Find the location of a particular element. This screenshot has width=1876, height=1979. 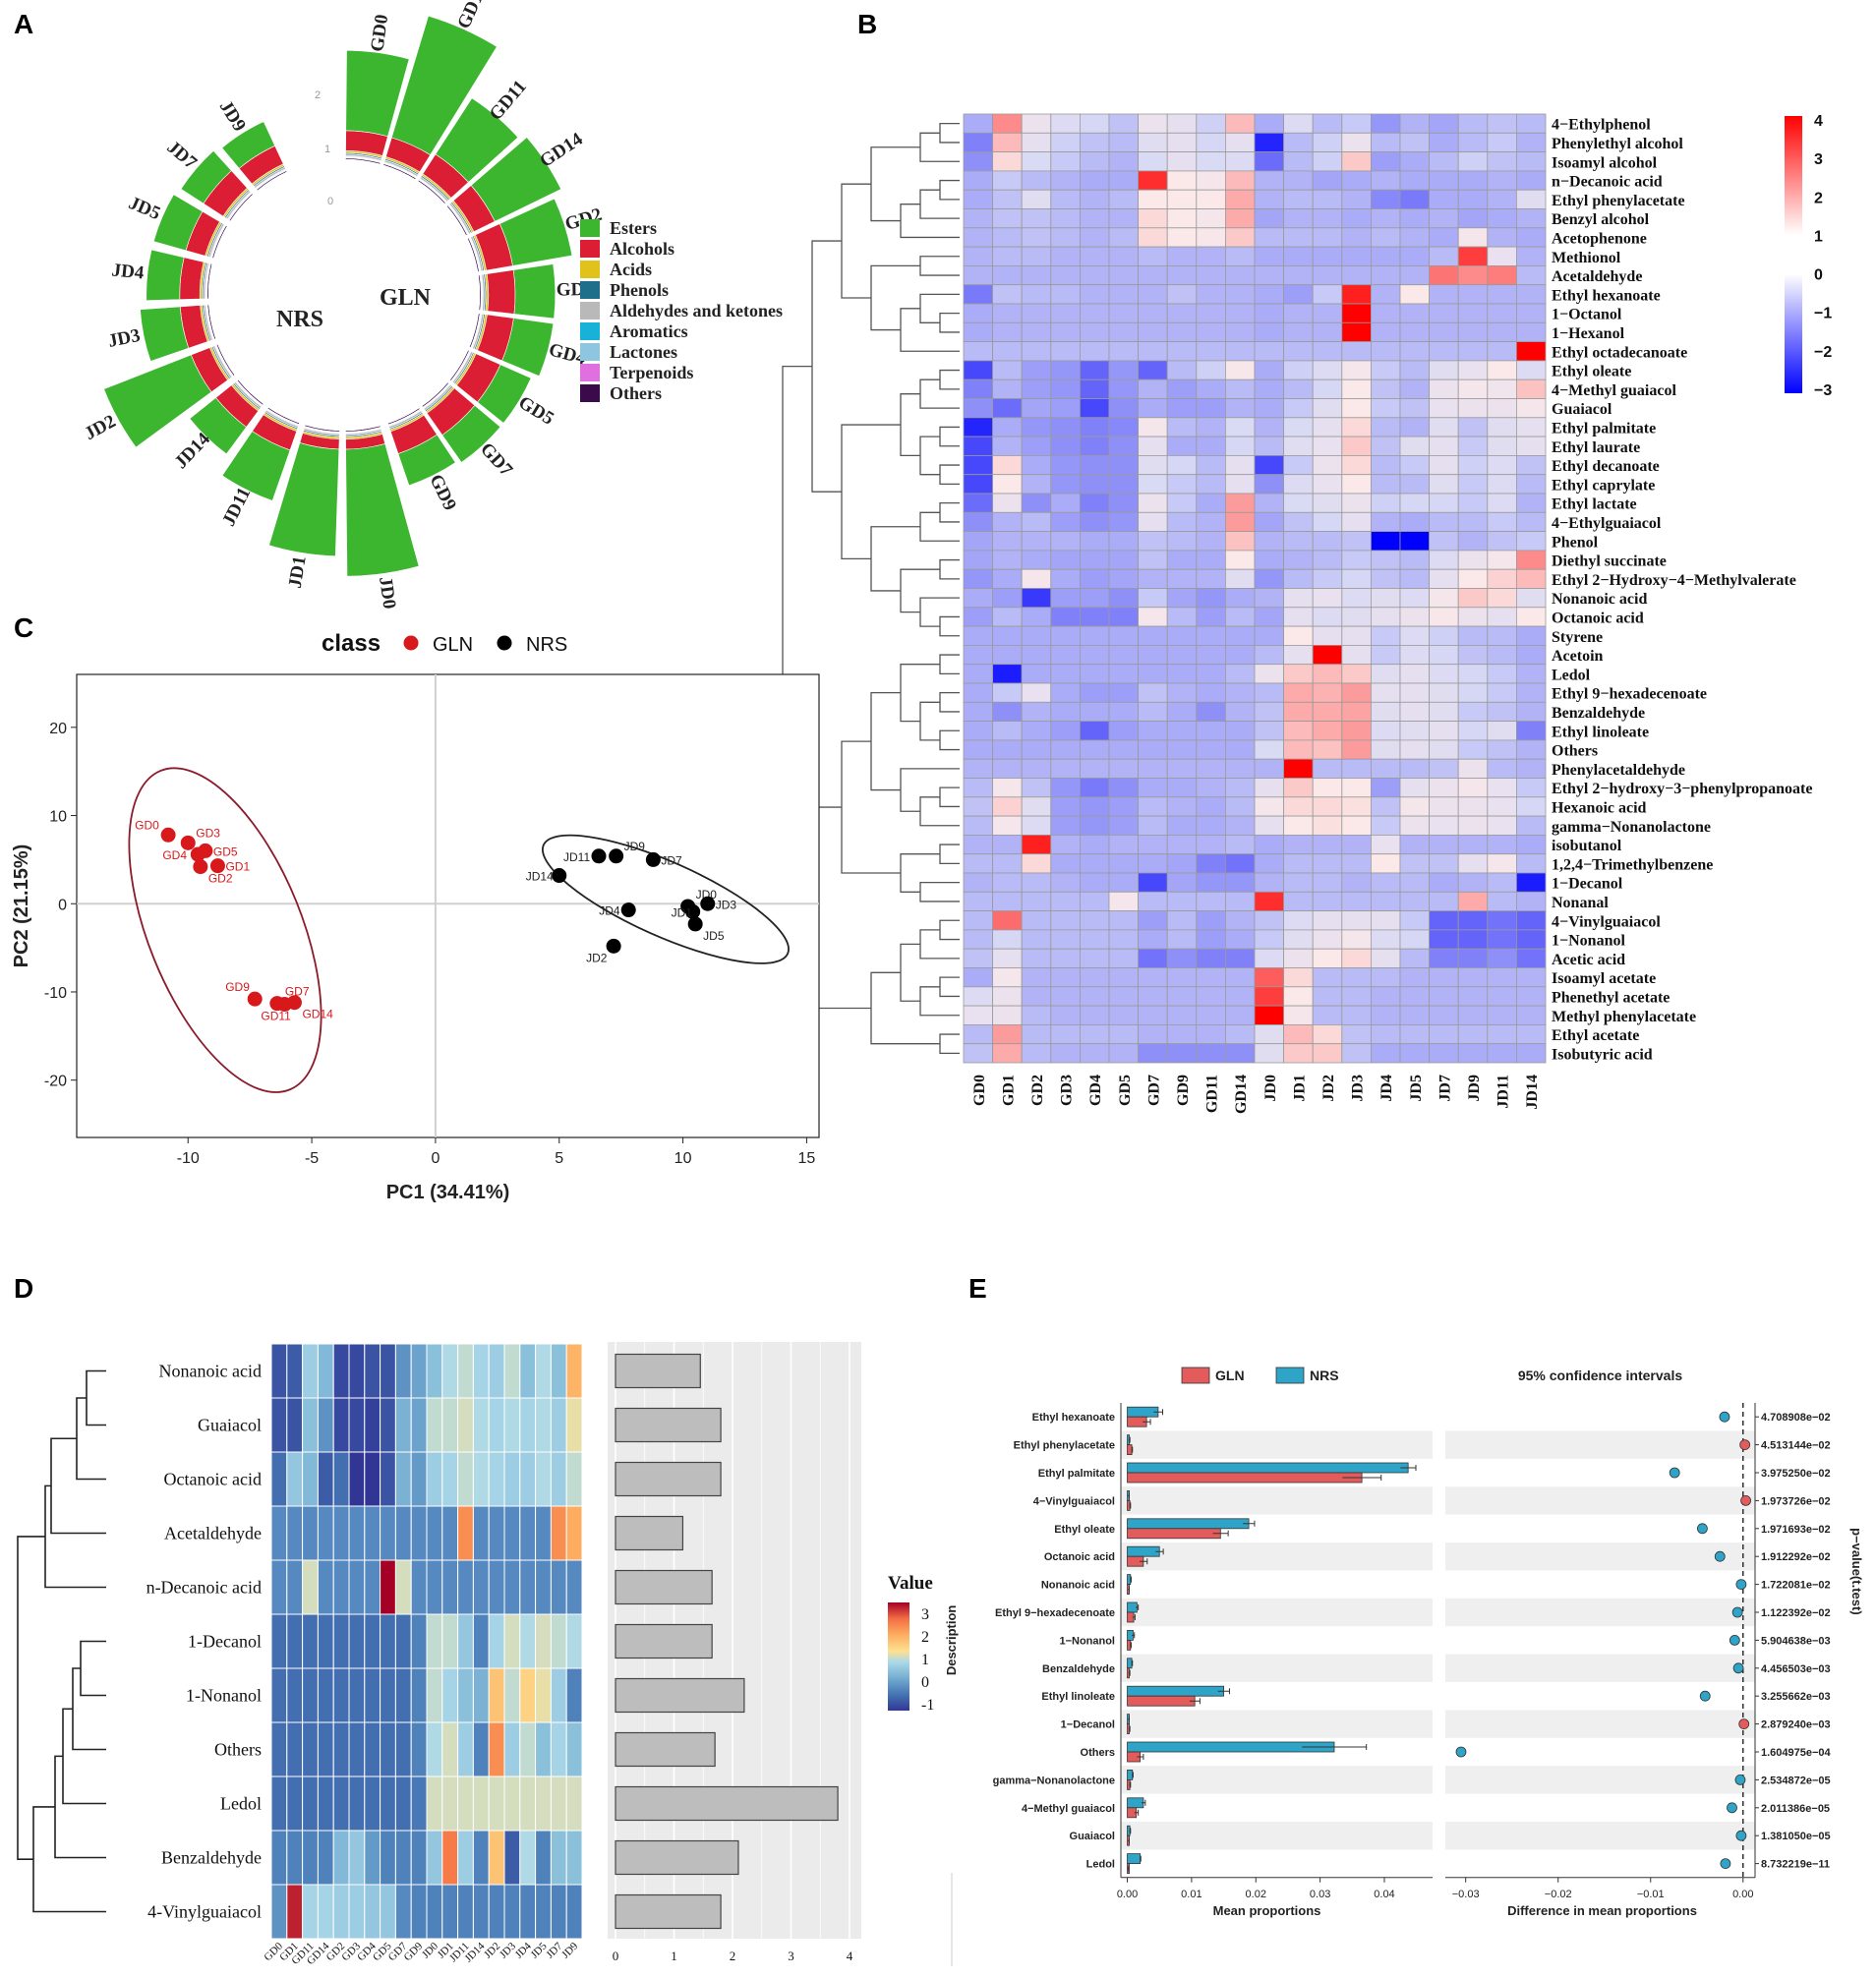

cell-4-vinylguaiacol-gd11 is located at coordinates (1211, 920).